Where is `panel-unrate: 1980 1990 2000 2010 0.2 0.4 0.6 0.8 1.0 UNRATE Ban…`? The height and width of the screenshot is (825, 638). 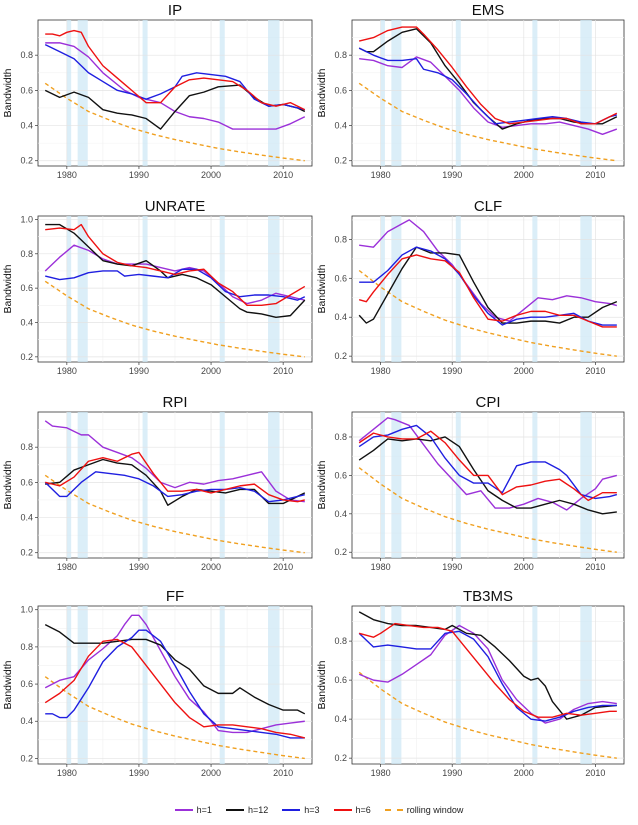 panel-unrate: 1980 1990 2000 2010 0.2 0.4 0.6 0.8 1.0 UNRATE Ban… is located at coordinates (157, 287).